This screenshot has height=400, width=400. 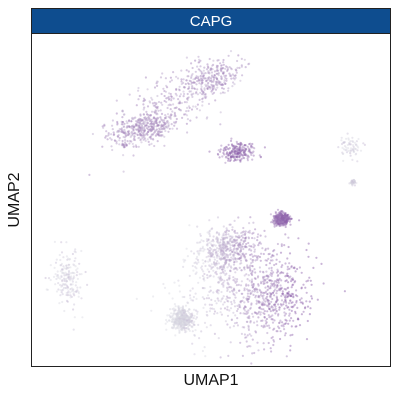 What do you see at coordinates (66, 285) in the screenshot?
I see `cluster-left-bottom-small` at bounding box center [66, 285].